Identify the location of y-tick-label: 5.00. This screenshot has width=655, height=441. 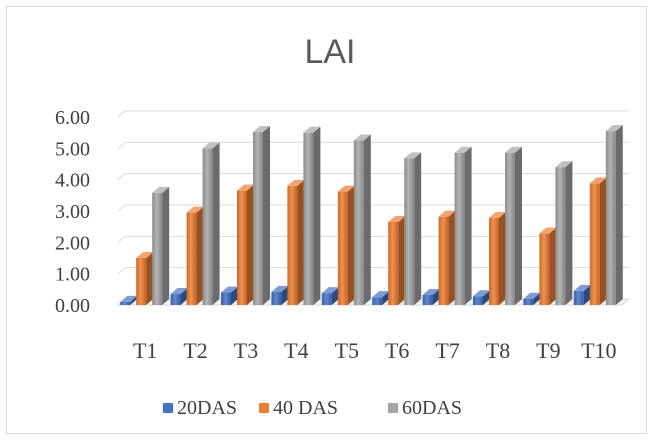
(72, 149).